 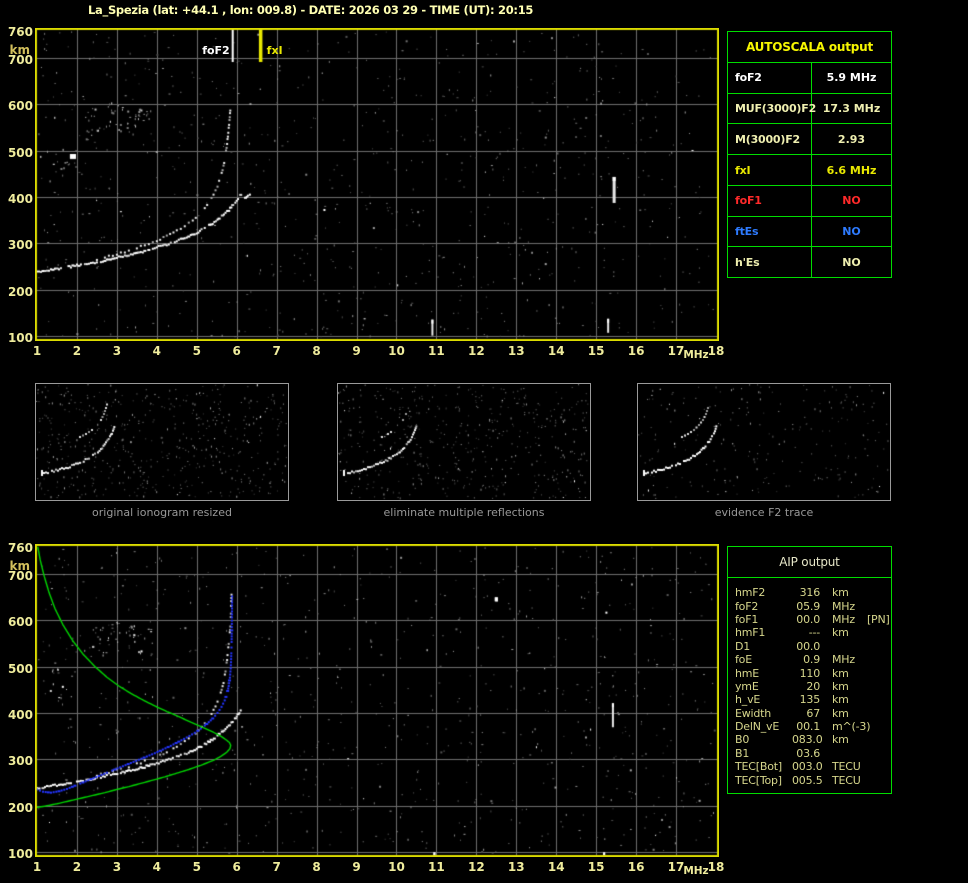 I want to click on x-axis-tick-11-top: 11, so click(x=436, y=351).